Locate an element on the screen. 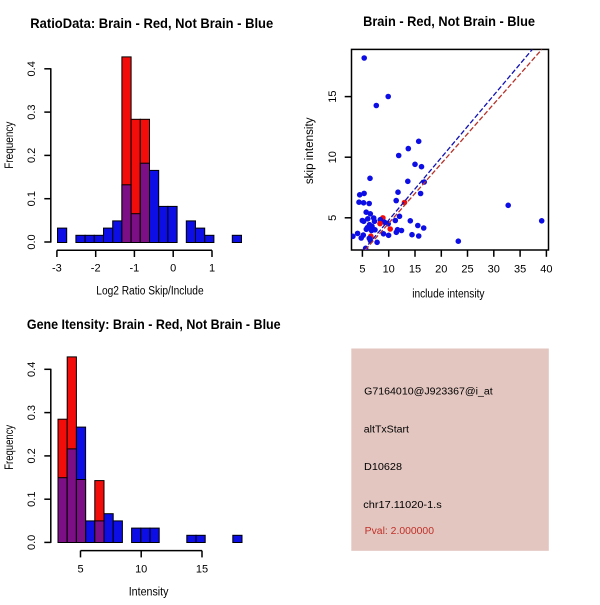  svg-text: D10628 is located at coordinates (383, 467).